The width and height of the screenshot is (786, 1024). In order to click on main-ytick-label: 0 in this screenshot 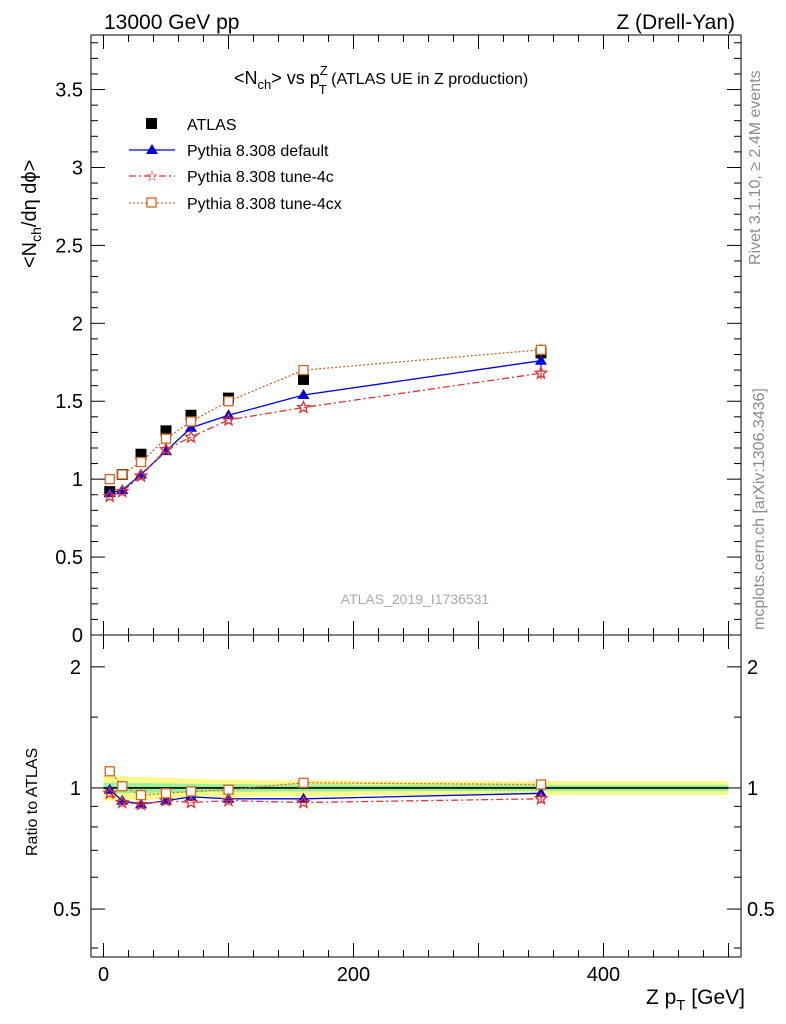, I will do `click(77, 636)`.